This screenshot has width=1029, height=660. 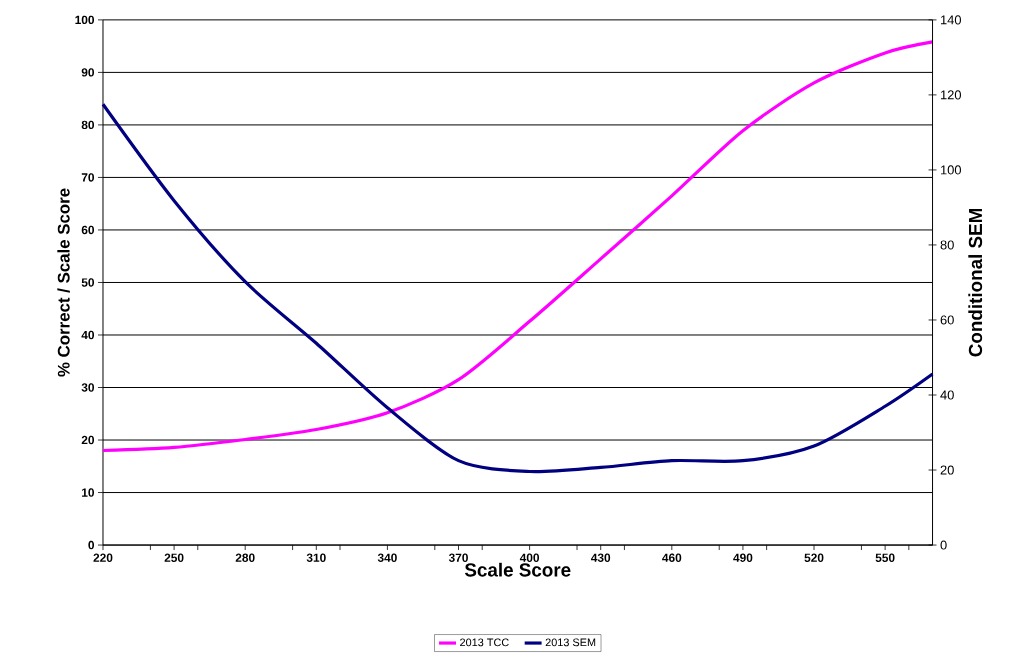 I want to click on y-axis-title: % Correct / Scale Score, so click(x=63, y=282).